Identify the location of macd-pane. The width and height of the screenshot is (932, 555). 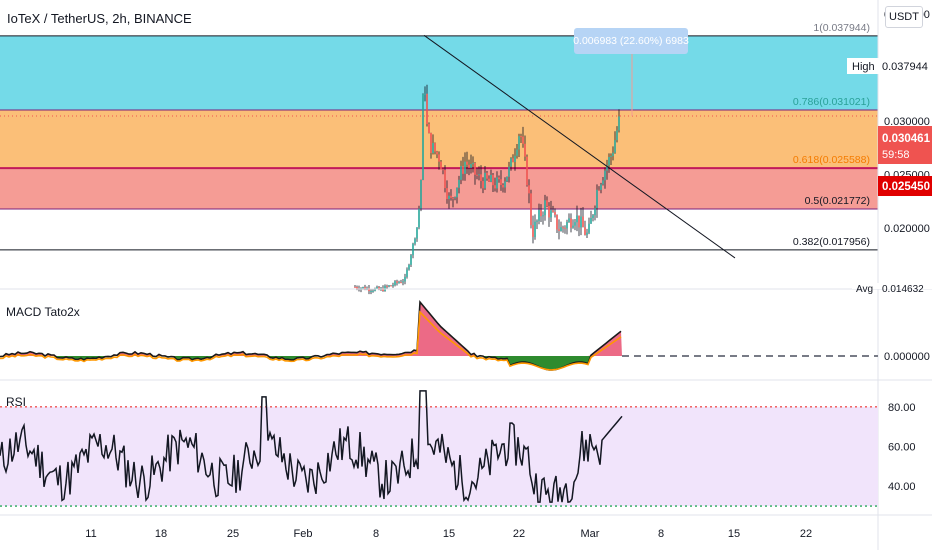
(439, 335).